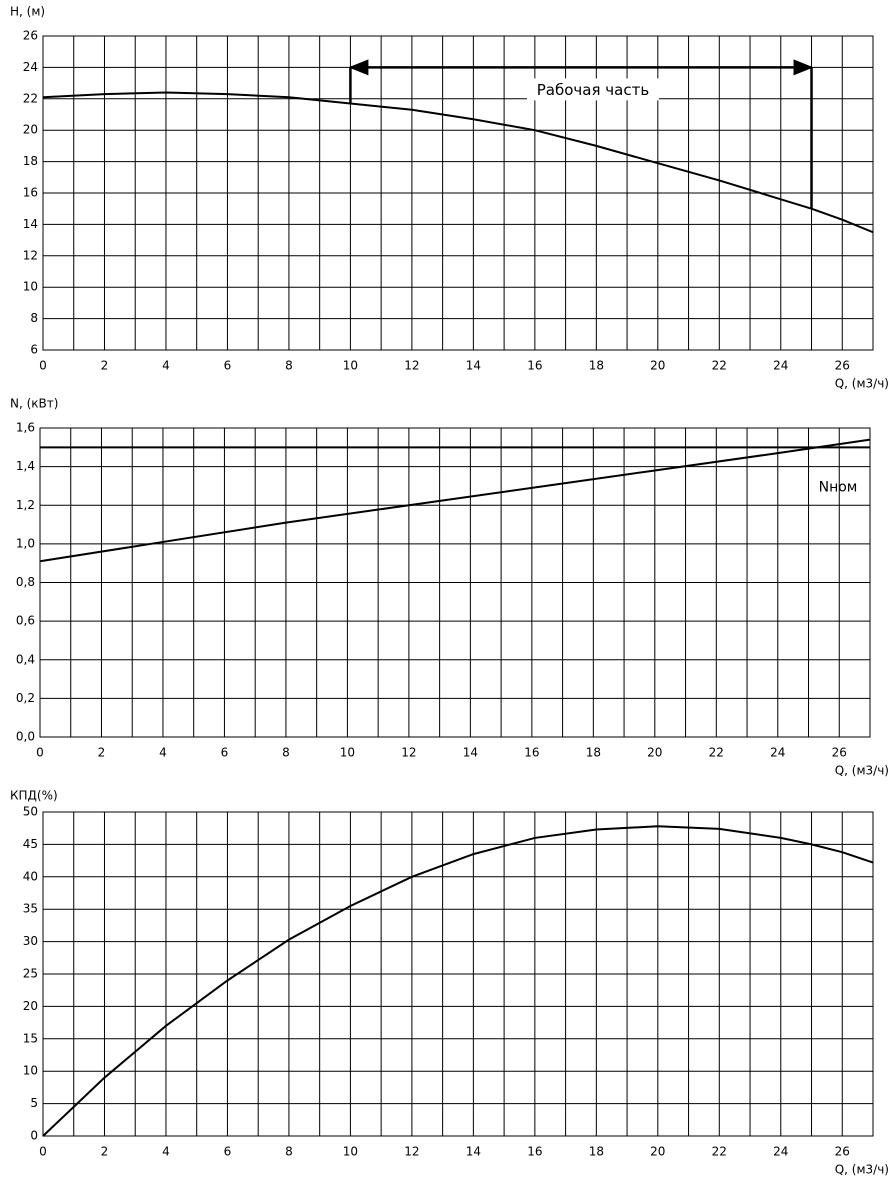 This screenshot has height=1190, width=892. What do you see at coordinates (25, 582) in the screenshot?
I see `y-tick-label: 0,8` at bounding box center [25, 582].